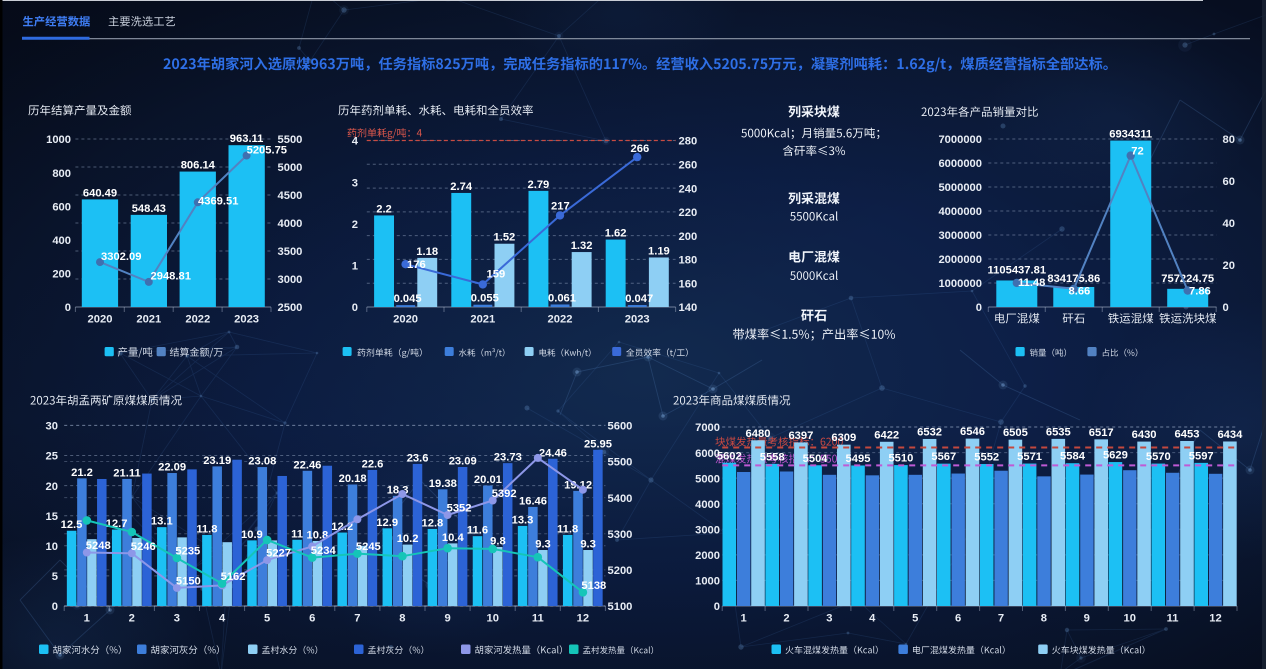  What do you see at coordinates (800, 436) in the screenshot?
I see `svg-text: 6397` at bounding box center [800, 436].